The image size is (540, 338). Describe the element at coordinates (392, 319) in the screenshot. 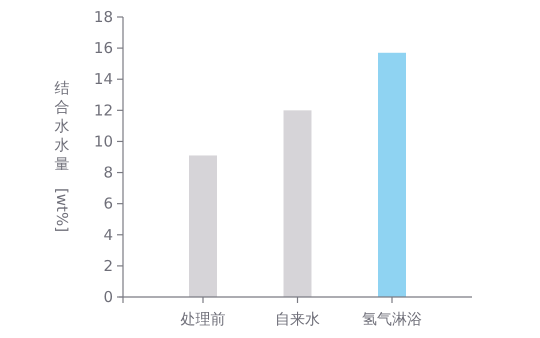

I see `x-tick-label: 氢气淋浴` at that location.